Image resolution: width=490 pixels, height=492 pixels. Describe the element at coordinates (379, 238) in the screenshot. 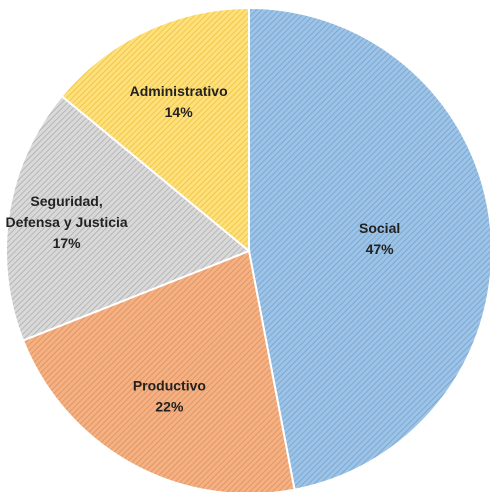

I see `slice-label-social: Social 47%` at that location.